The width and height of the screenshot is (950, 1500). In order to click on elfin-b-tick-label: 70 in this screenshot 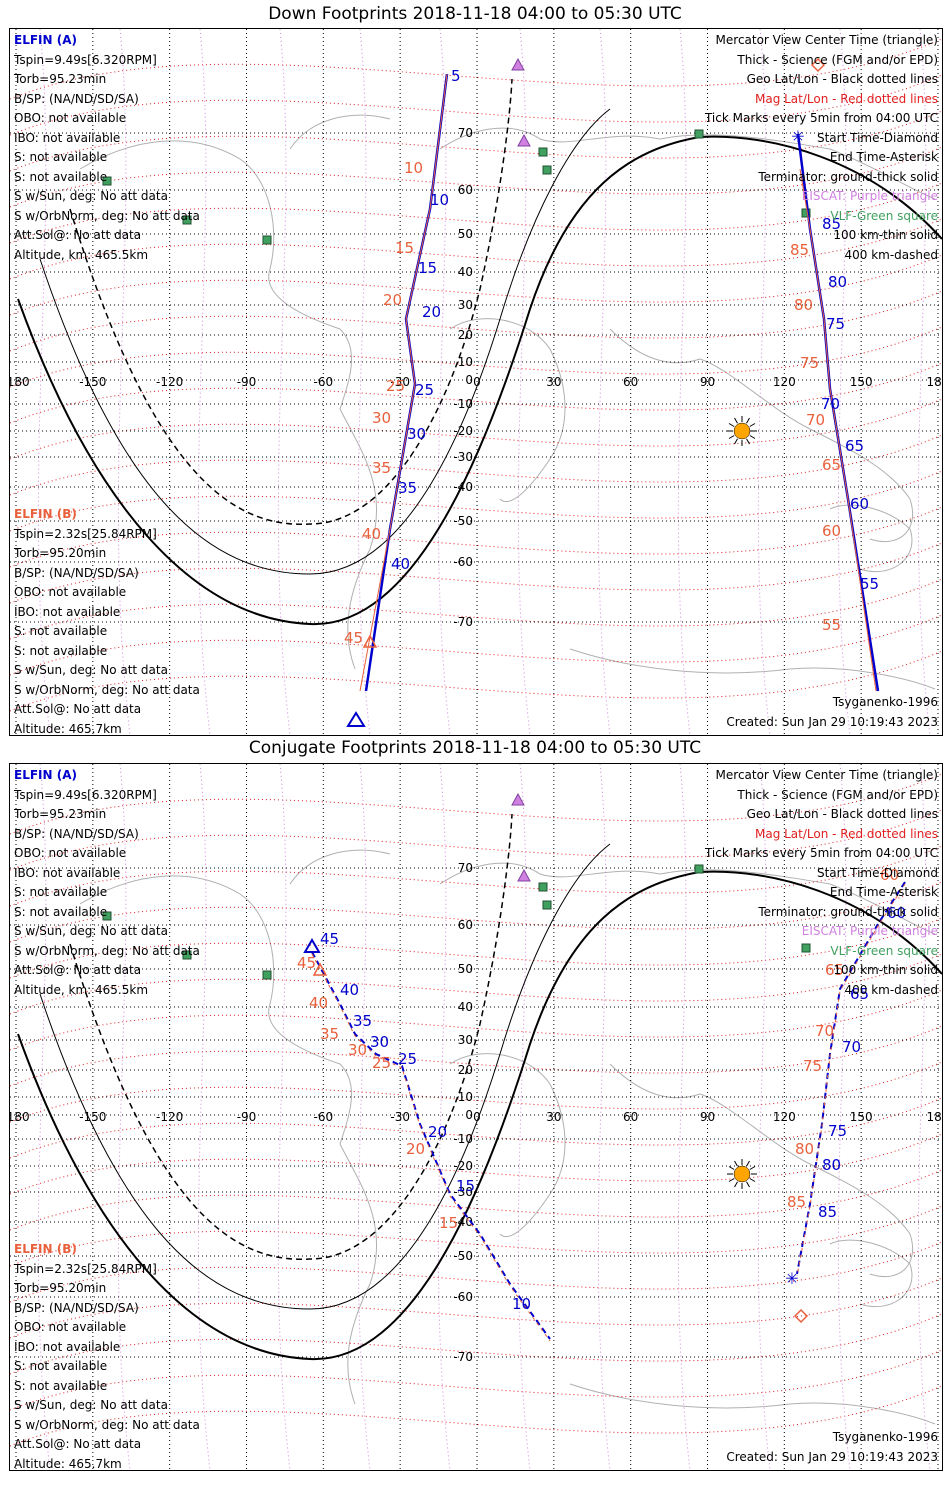, I will do `click(815, 420)`.